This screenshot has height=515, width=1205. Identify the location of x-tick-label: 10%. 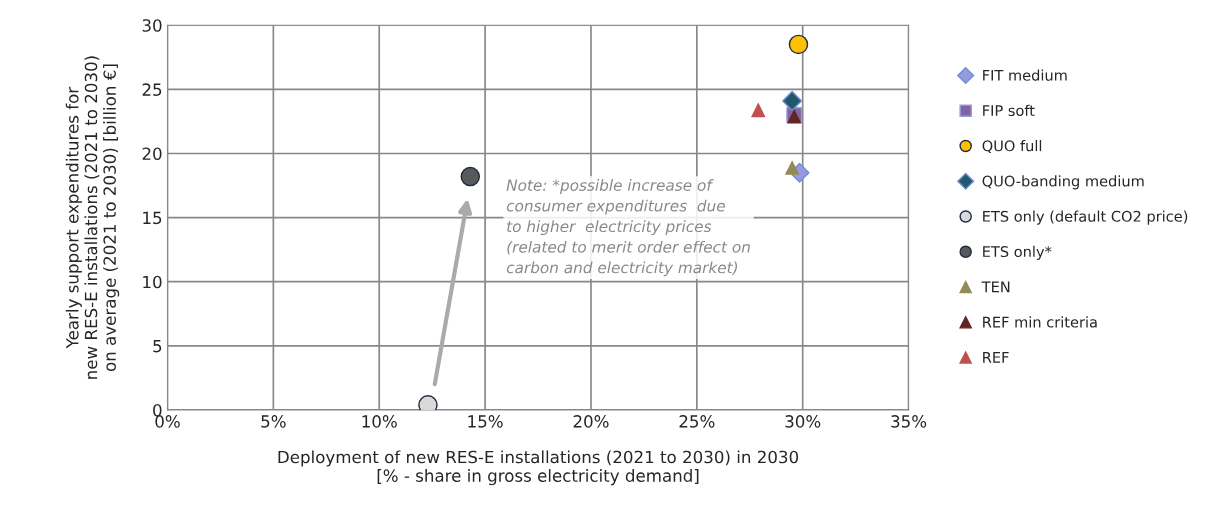
(379, 421).